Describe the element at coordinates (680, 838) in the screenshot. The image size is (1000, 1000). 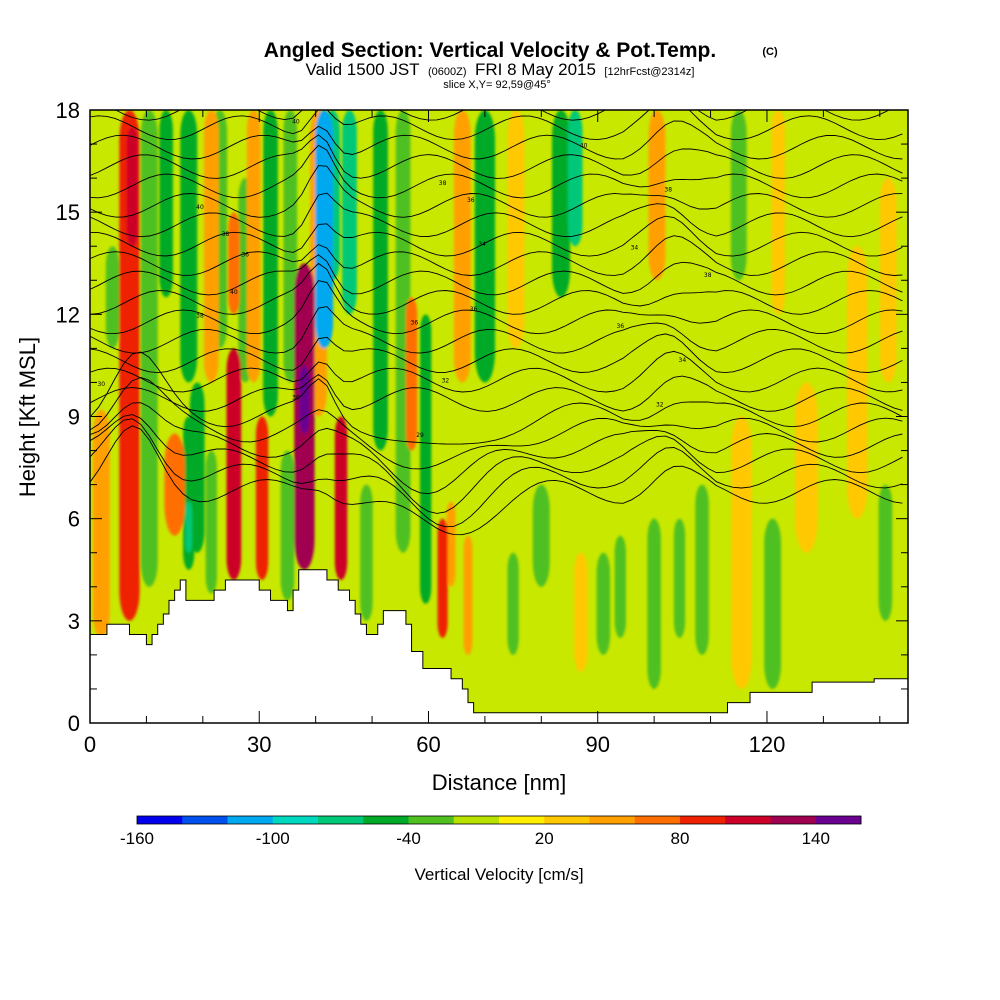
I see `colorbar-tick-label: 80` at that location.